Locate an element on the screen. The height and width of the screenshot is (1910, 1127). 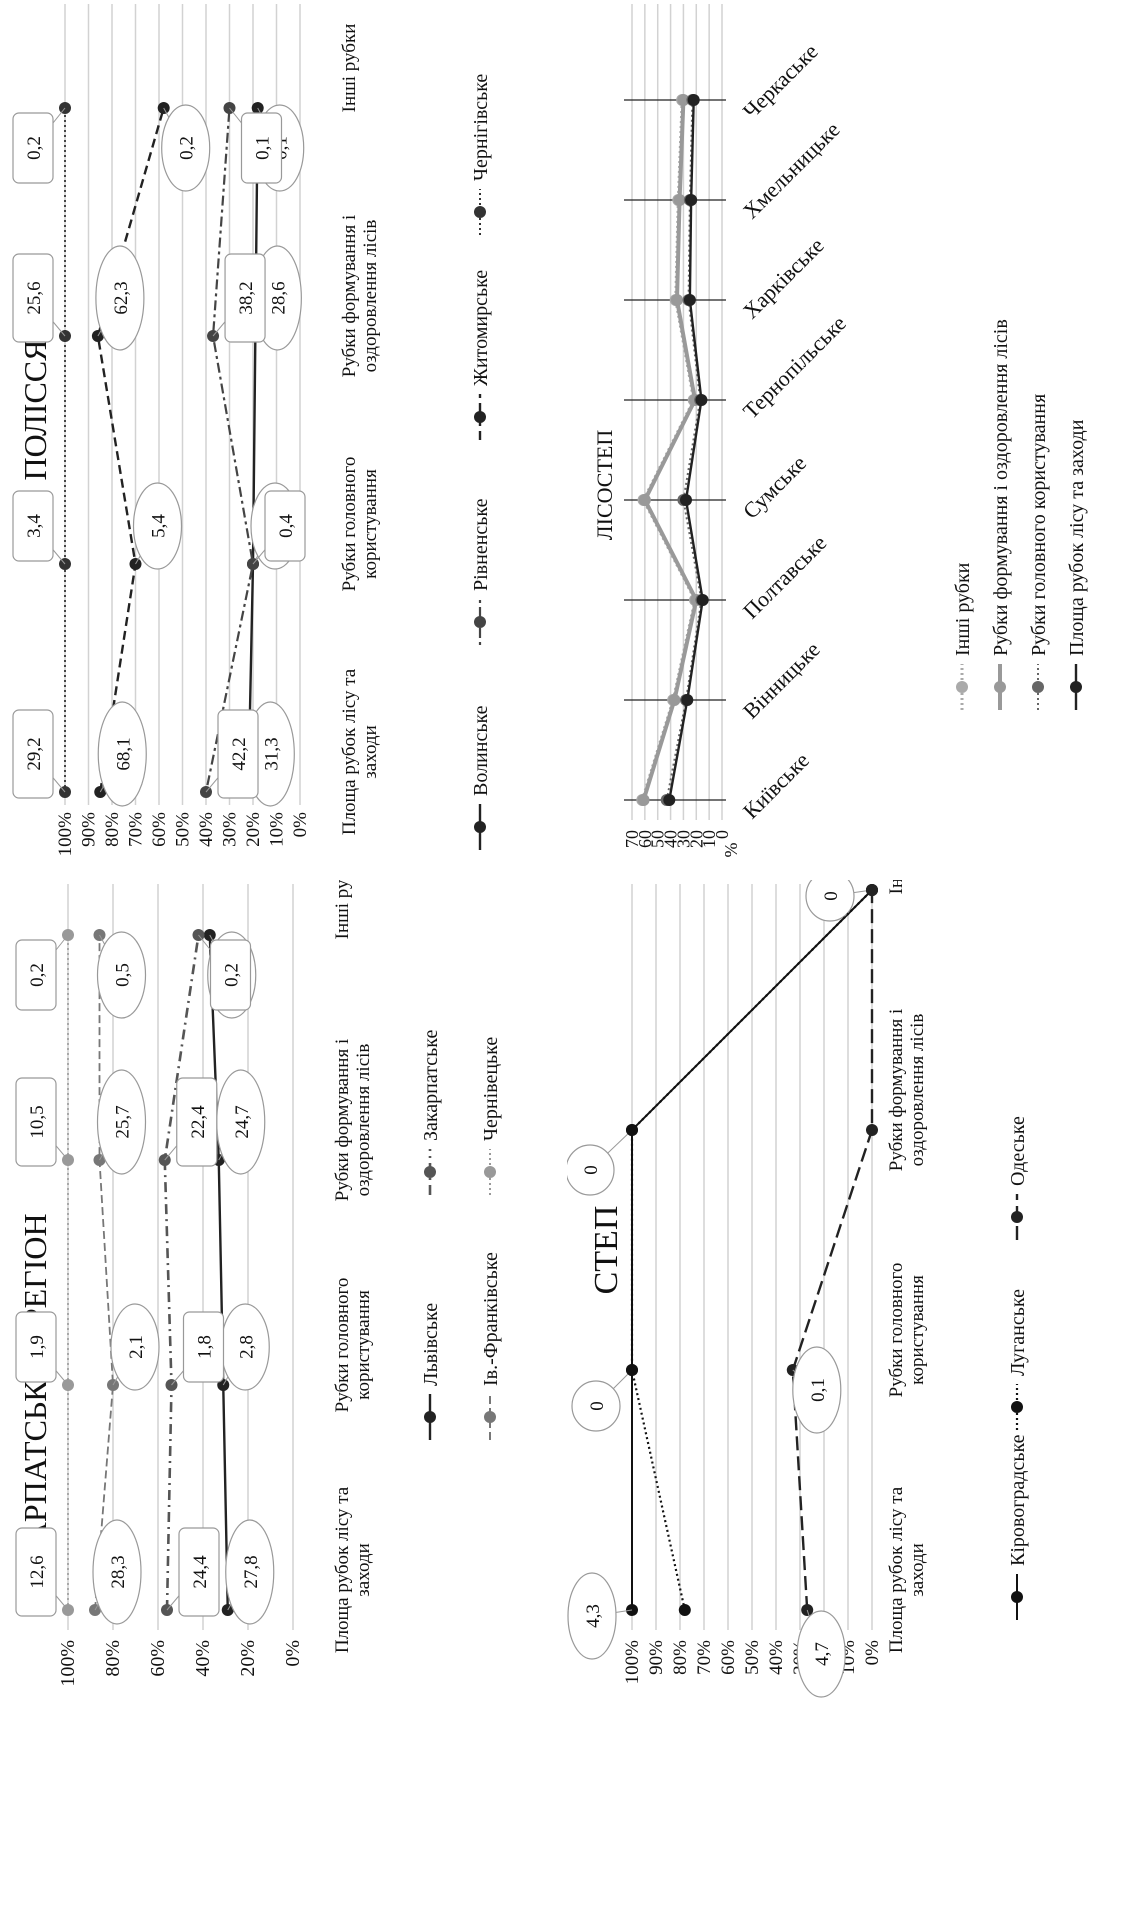
legend-label: Ів.-Франківське is located at coordinates (491, 1319).